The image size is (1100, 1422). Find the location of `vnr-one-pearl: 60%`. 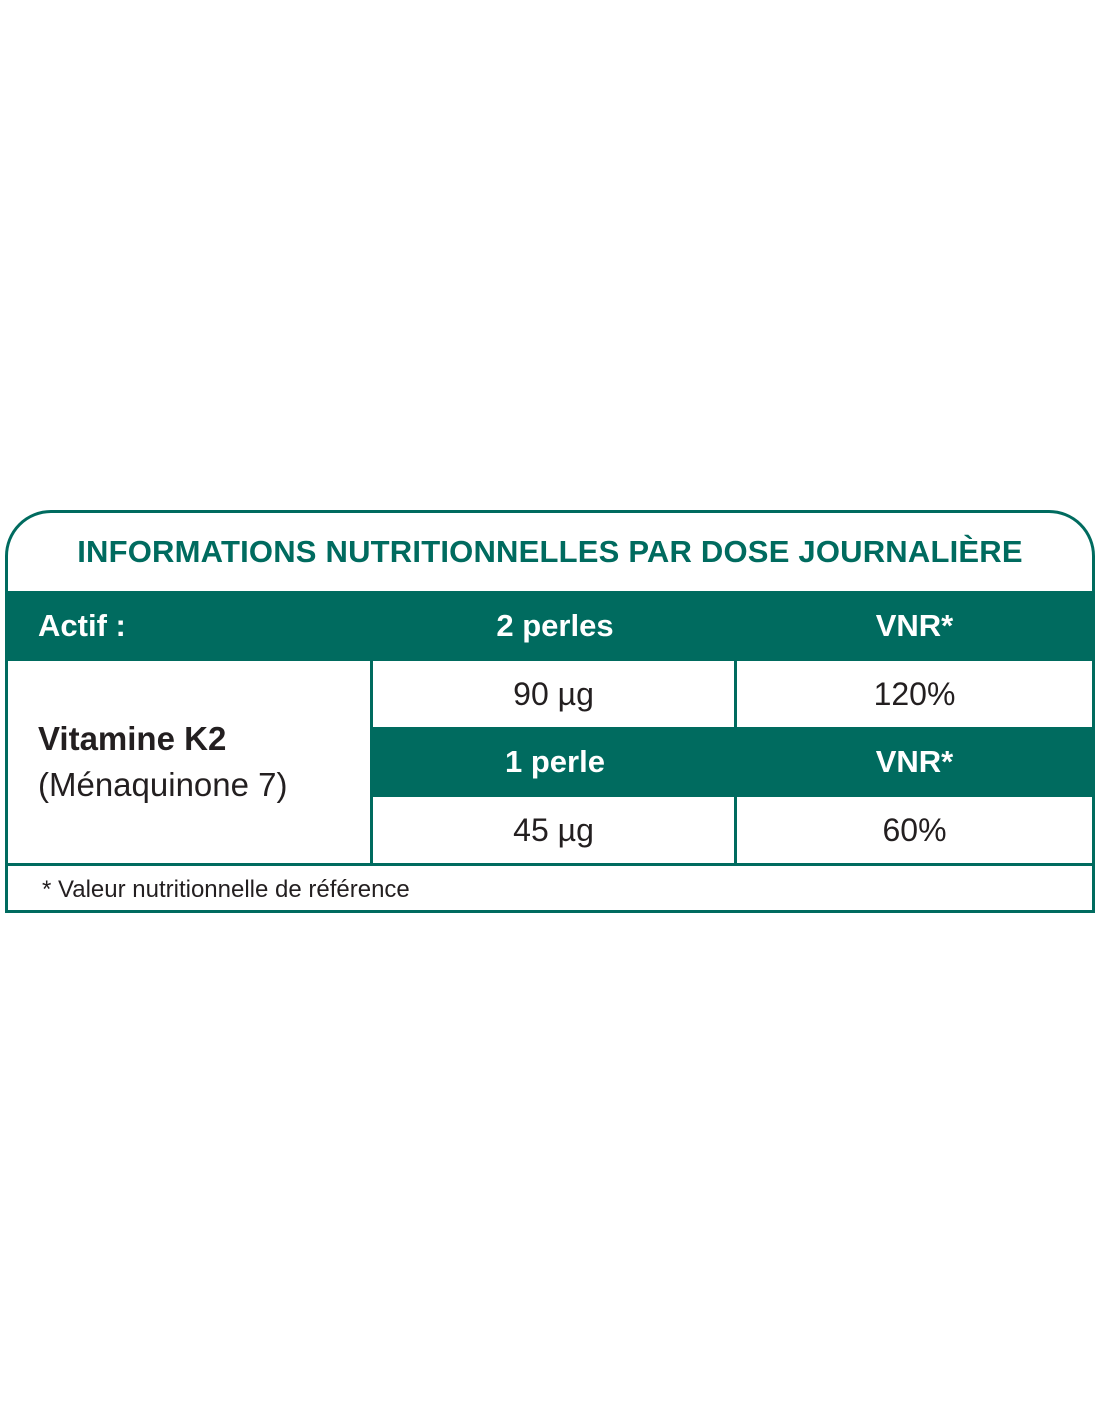

vnr-one-pearl: 60% is located at coordinates (914, 829).